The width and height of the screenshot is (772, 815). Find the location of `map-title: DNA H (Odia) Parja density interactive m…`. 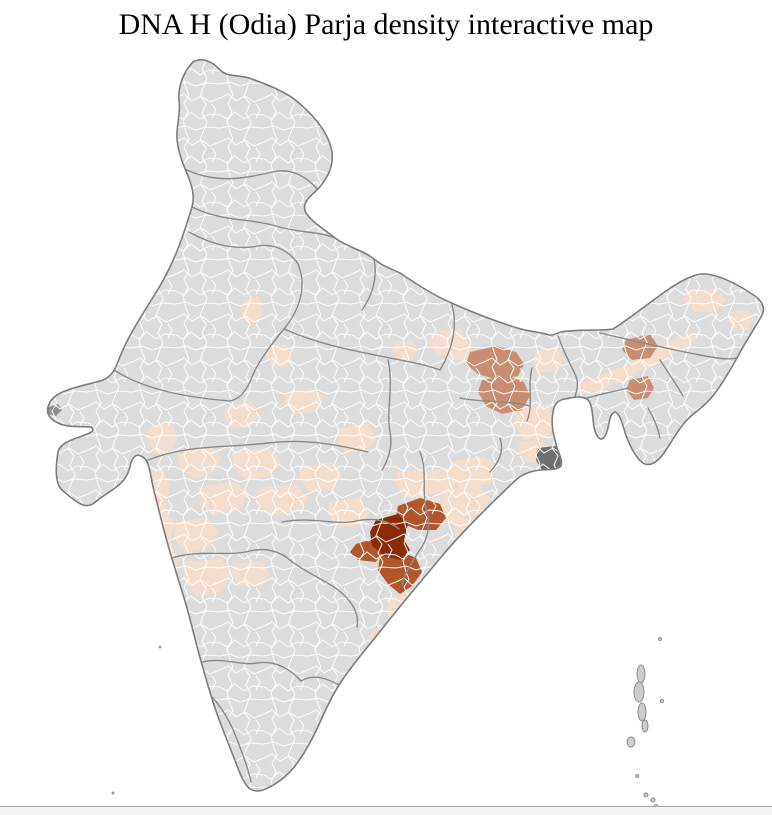

map-title: DNA H (Odia) Parja density interactive m… is located at coordinates (386, 24).